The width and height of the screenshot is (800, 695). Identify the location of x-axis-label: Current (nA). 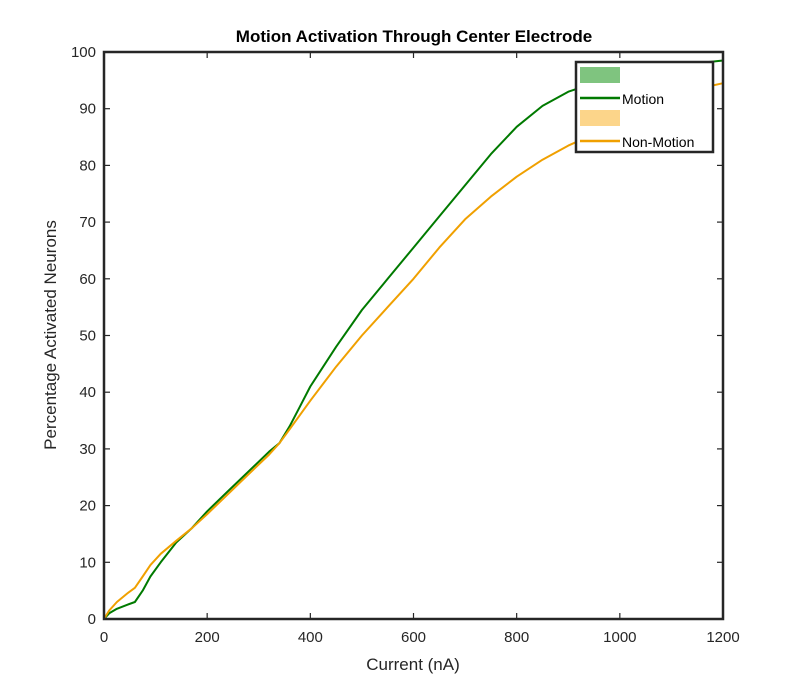
(413, 664).